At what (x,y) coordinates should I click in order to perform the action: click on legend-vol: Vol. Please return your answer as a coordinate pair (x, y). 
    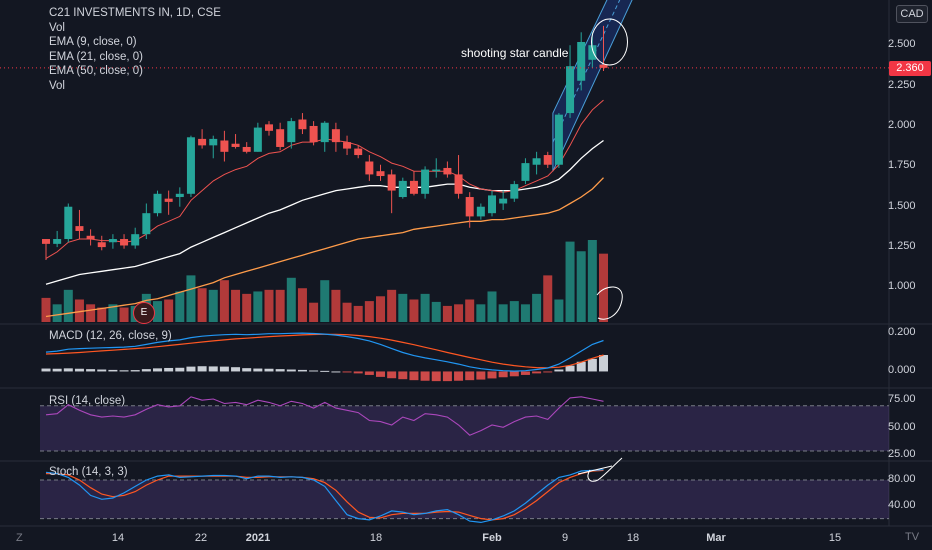
    Looking at the image, I should click on (57, 27).